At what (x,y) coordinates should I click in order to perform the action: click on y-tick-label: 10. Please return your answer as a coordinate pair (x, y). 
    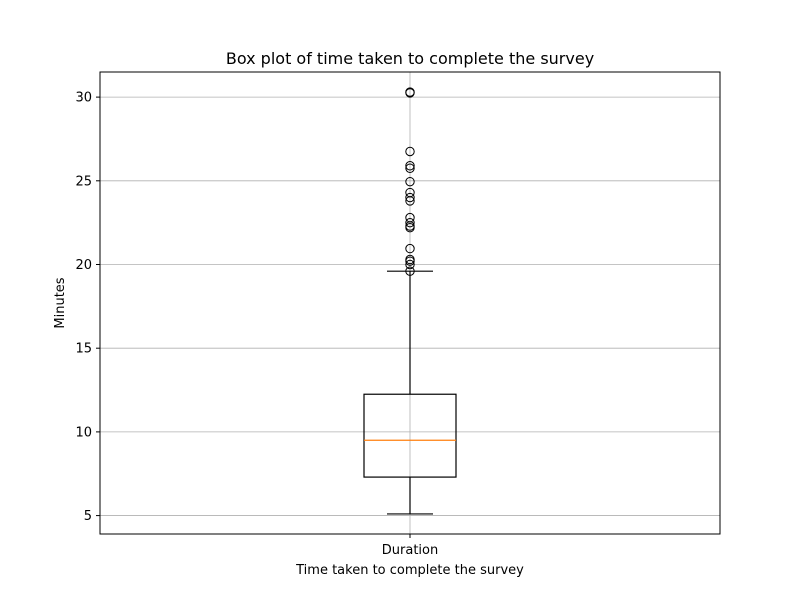
    Looking at the image, I should click on (83, 432).